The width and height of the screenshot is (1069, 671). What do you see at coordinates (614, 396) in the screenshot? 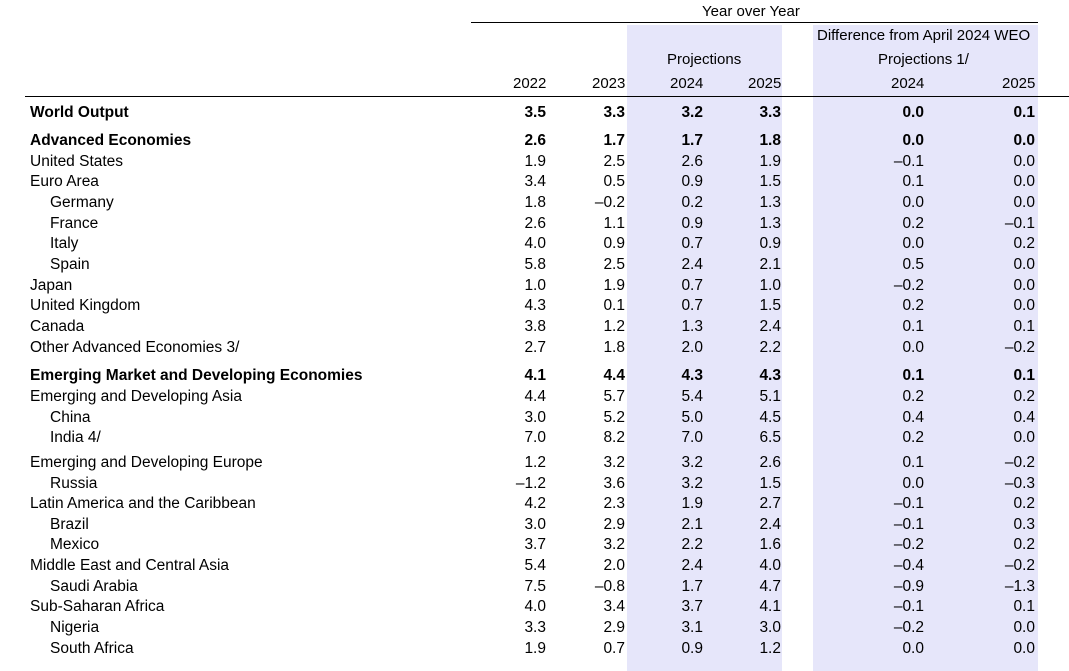
I see `value-cell: 5.7` at bounding box center [614, 396].